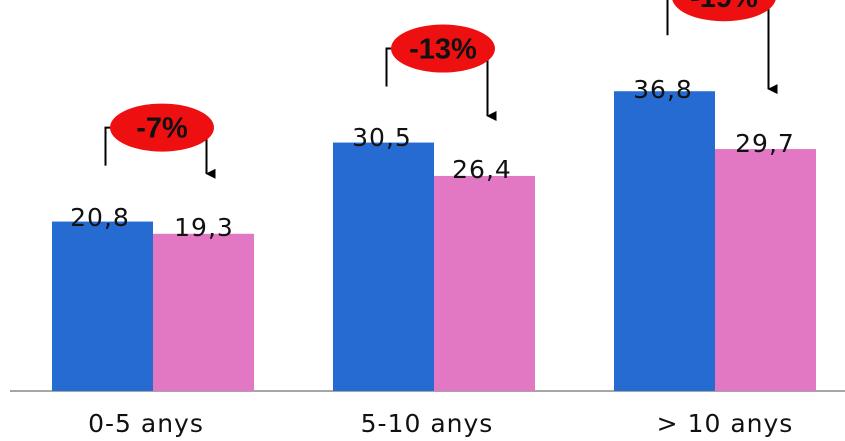 The image size is (845, 441). What do you see at coordinates (382, 137) in the screenshot?
I see `value-label-s0-1: 30,5` at bounding box center [382, 137].